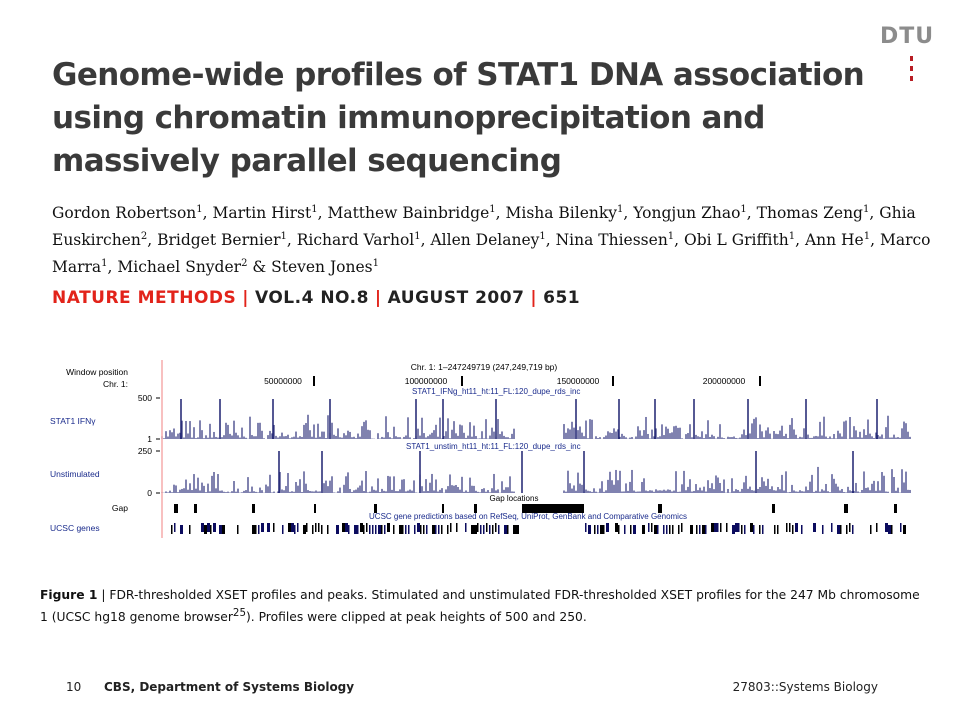  What do you see at coordinates (283, 381) in the screenshot?
I see `position-50m: 50000000` at bounding box center [283, 381].